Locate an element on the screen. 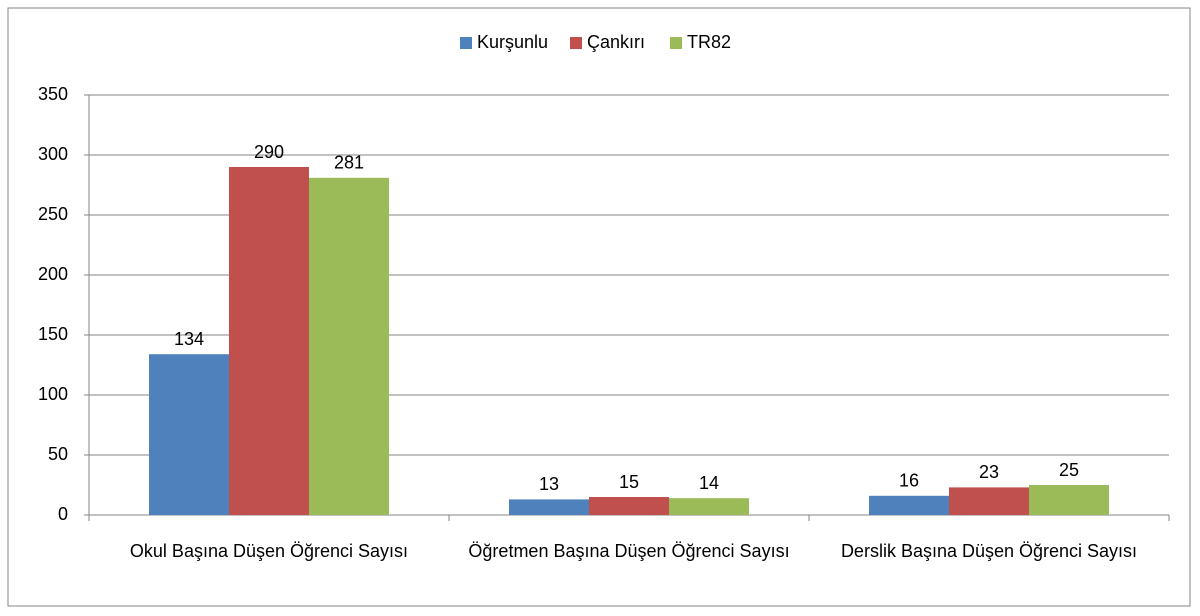 This screenshot has width=1200, height=616. x-tick-label: Öğretmen Başına Düşen Öğrenci Sayısı is located at coordinates (629, 551).